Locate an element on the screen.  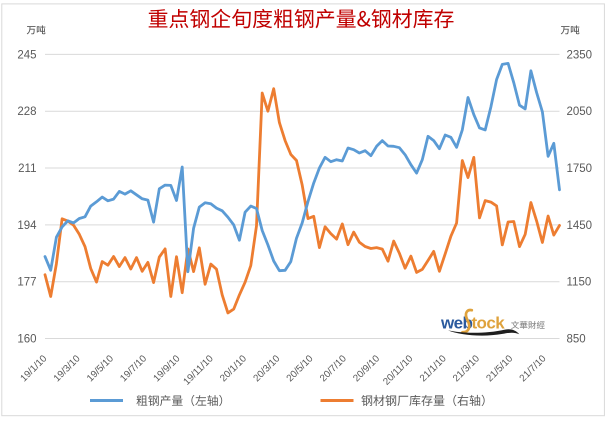
svg-text: tock is located at coordinates (489, 323).